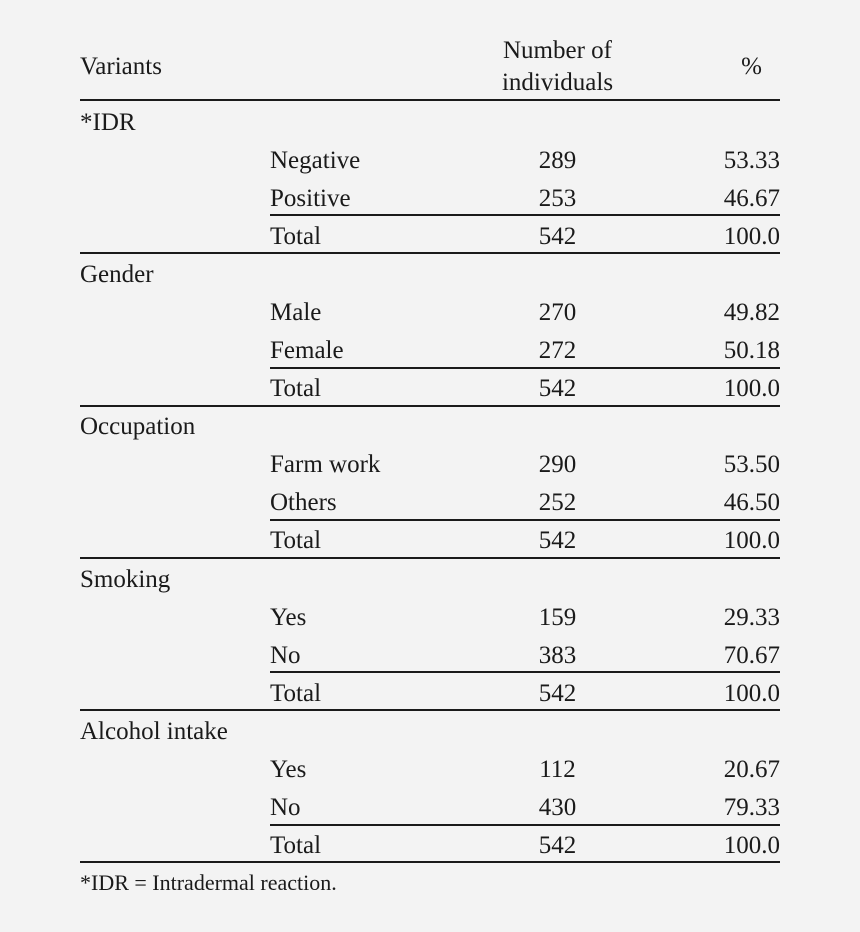 The height and width of the screenshot is (932, 860). Describe the element at coordinates (307, 350) in the screenshot. I see `row-label: Female` at that location.